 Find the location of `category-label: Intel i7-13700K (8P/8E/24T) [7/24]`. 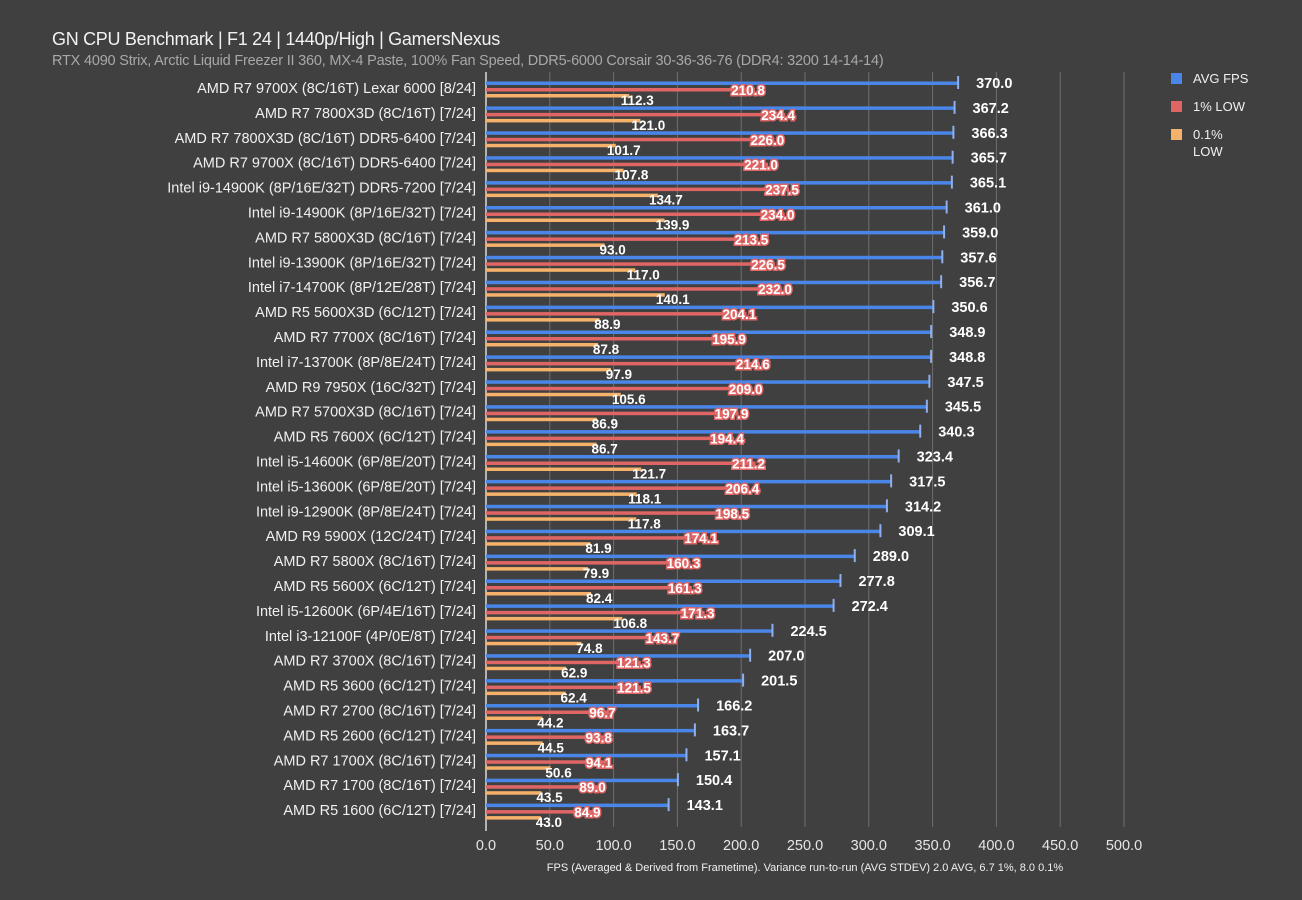

category-label: Intel i7-13700K (8P/8E/24T) [7/24] is located at coordinates (366, 363).